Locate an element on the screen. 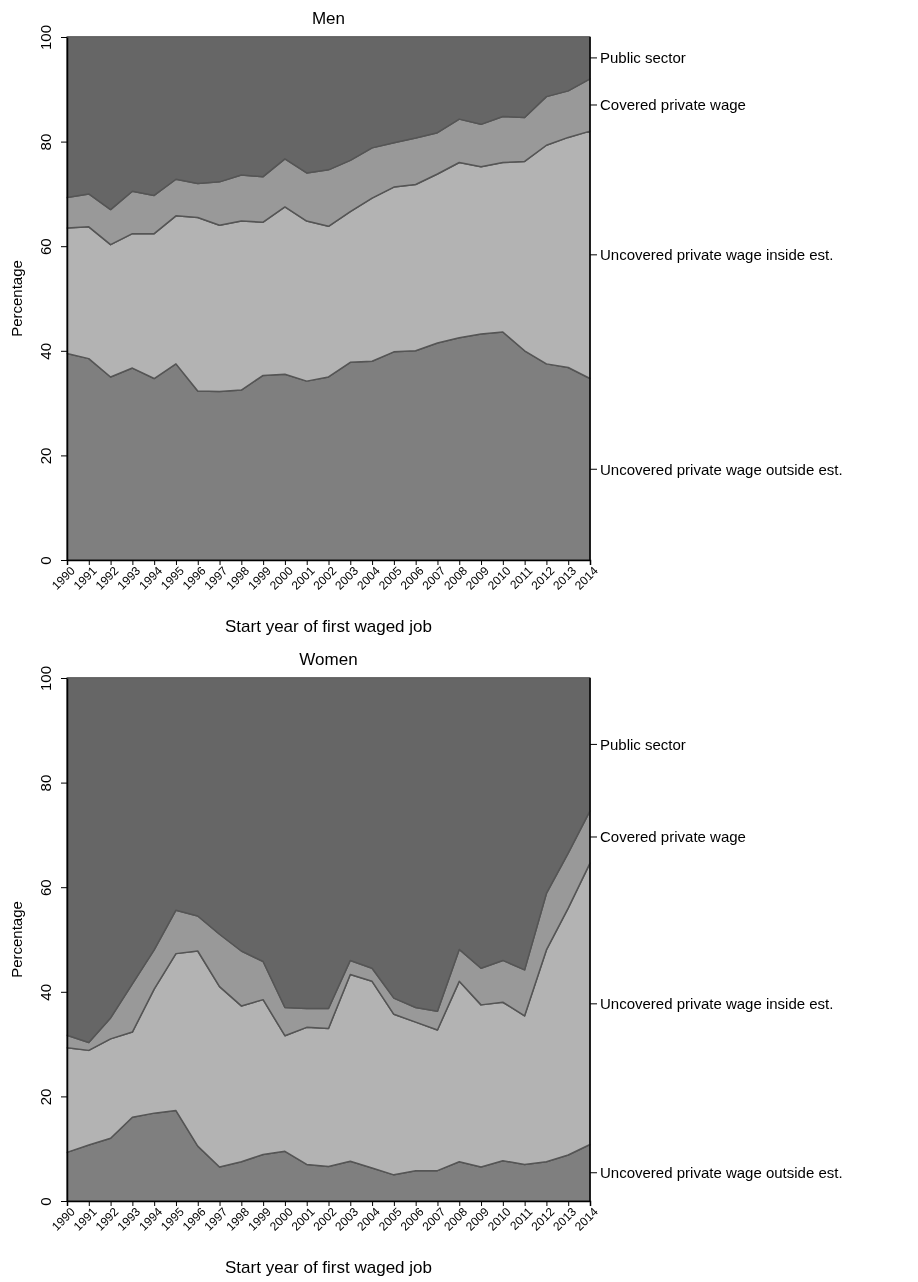  chart-title: Men is located at coordinates (328, 18).